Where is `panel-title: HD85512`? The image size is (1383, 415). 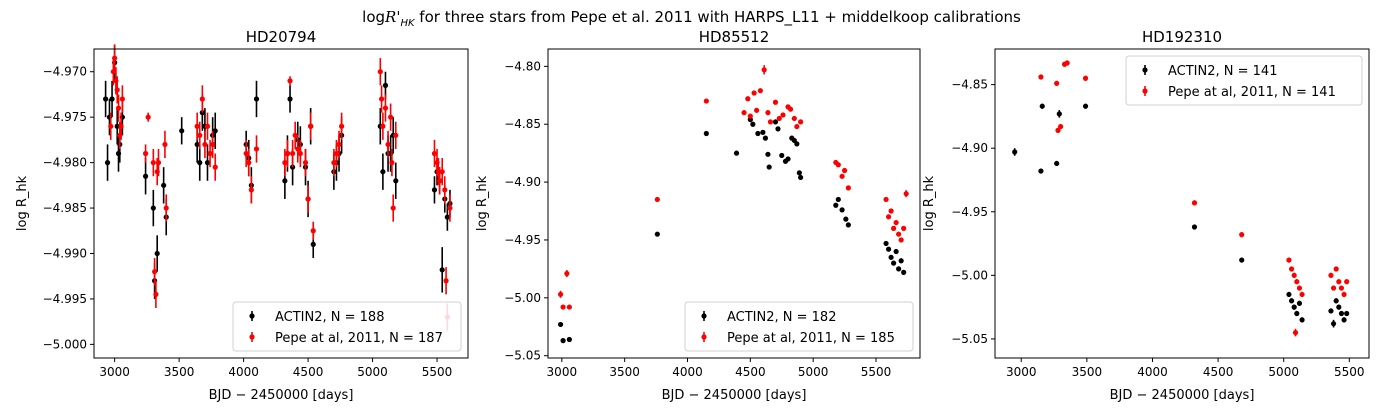 panel-title: HD85512 is located at coordinates (734, 37).